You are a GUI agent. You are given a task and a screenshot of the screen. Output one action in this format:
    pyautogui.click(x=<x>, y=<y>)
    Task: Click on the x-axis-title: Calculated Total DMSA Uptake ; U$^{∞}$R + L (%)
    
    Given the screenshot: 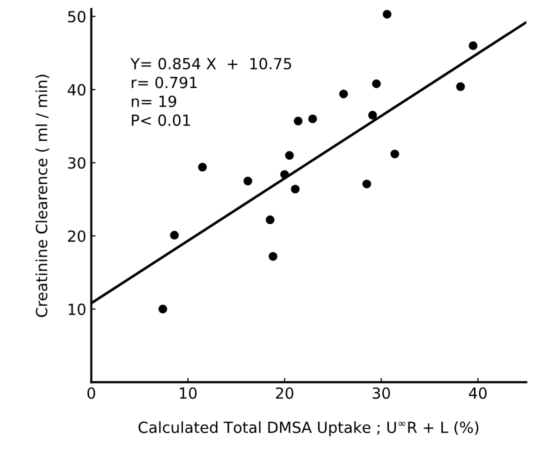 What is the action you would take?
    pyautogui.click(x=308, y=428)
    